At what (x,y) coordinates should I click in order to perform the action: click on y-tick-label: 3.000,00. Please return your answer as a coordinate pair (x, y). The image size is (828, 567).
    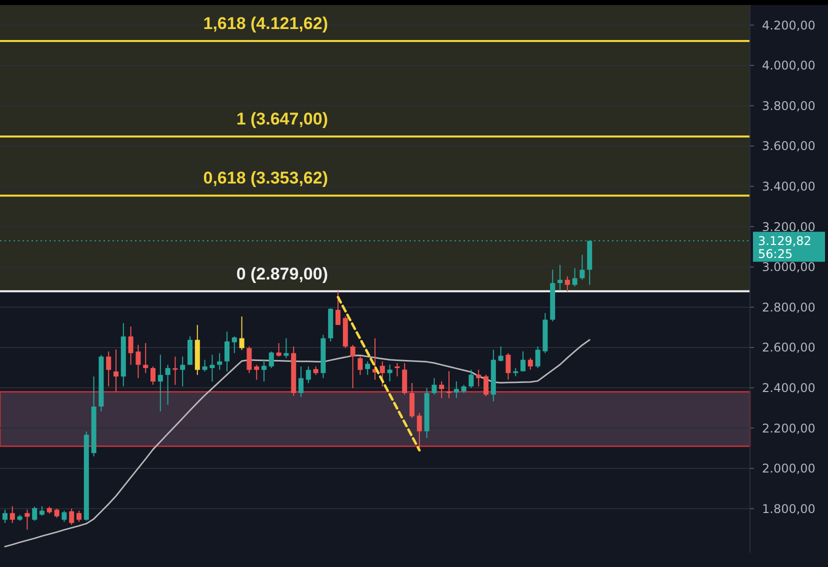
    Looking at the image, I should click on (789, 267).